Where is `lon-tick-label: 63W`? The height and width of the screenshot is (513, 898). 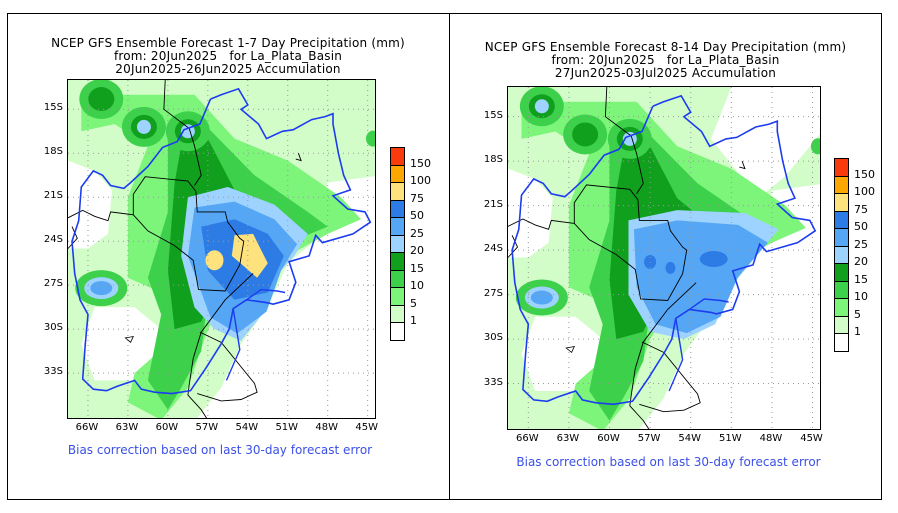 lon-tick-label: 63W is located at coordinates (127, 427).